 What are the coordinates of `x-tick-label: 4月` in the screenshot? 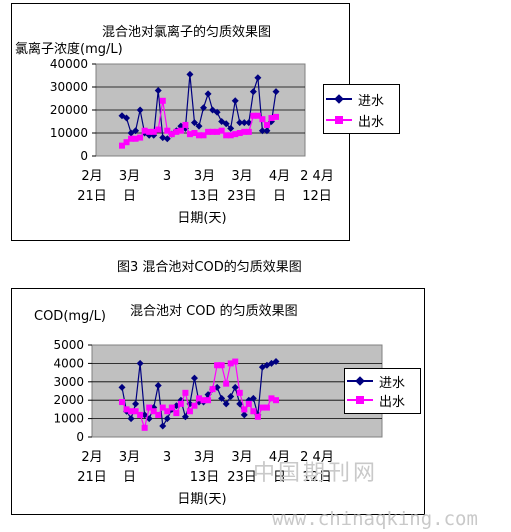 It's located at (279, 457).